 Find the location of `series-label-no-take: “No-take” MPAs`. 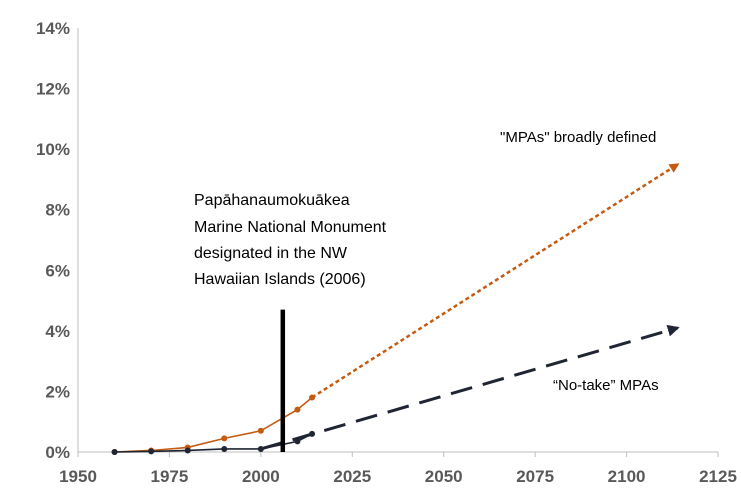

series-label-no-take: “No-take” MPAs is located at coordinates (606, 385).